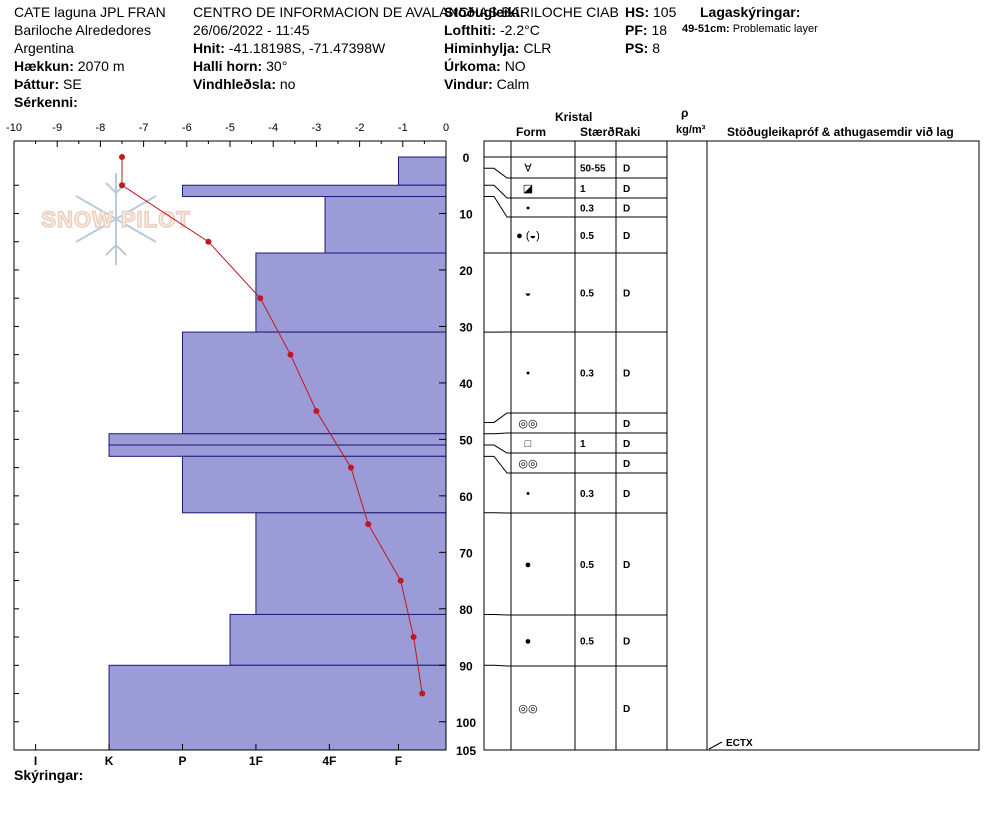 The height and width of the screenshot is (840, 994). I want to click on form-header: Form, so click(531, 132).